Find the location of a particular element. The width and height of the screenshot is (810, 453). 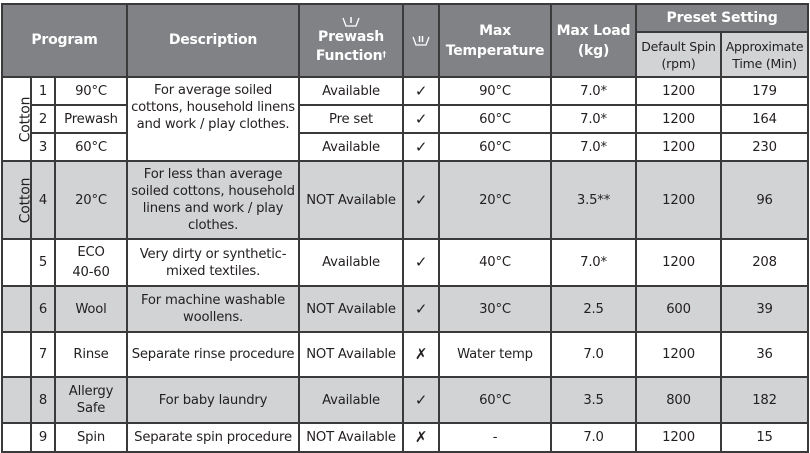

max-load: 3.5** is located at coordinates (594, 200).